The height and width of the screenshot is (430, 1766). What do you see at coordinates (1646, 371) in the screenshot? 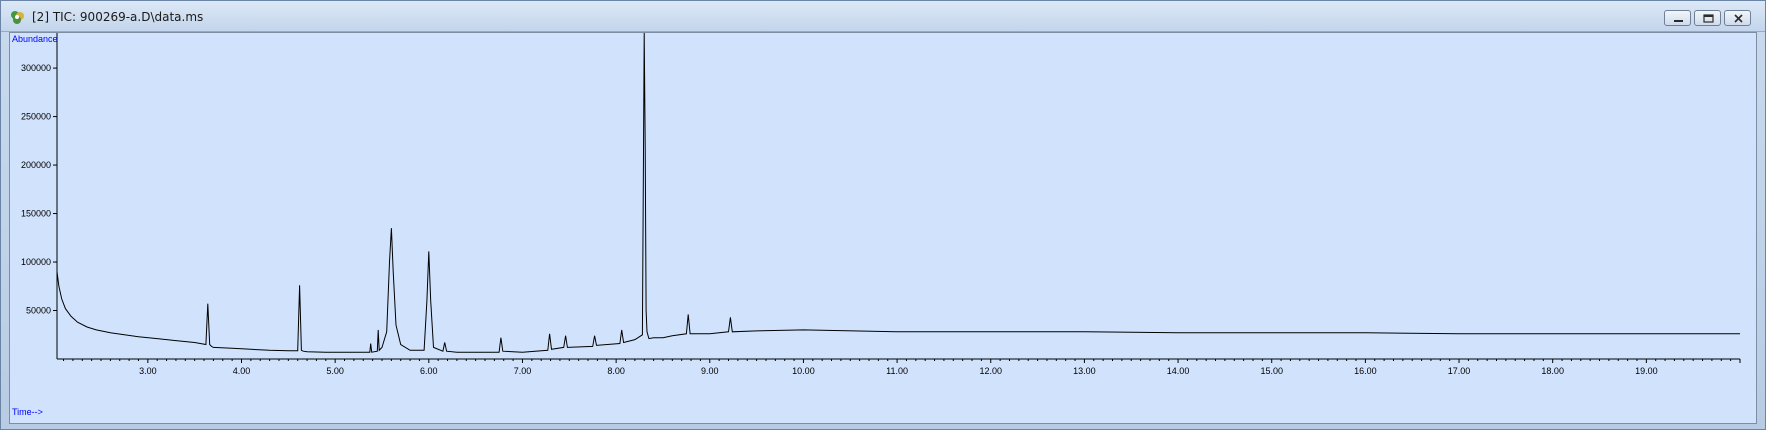
I see `x-tick-label: 19.00` at bounding box center [1646, 371].